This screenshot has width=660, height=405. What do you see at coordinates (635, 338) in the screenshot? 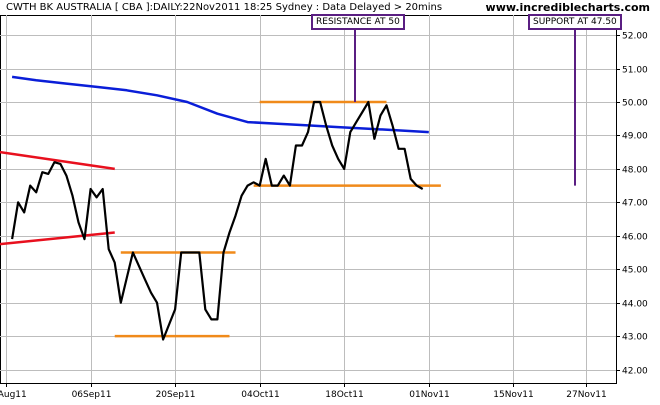
I see `y-tick-label: 43.00` at bounding box center [635, 338].